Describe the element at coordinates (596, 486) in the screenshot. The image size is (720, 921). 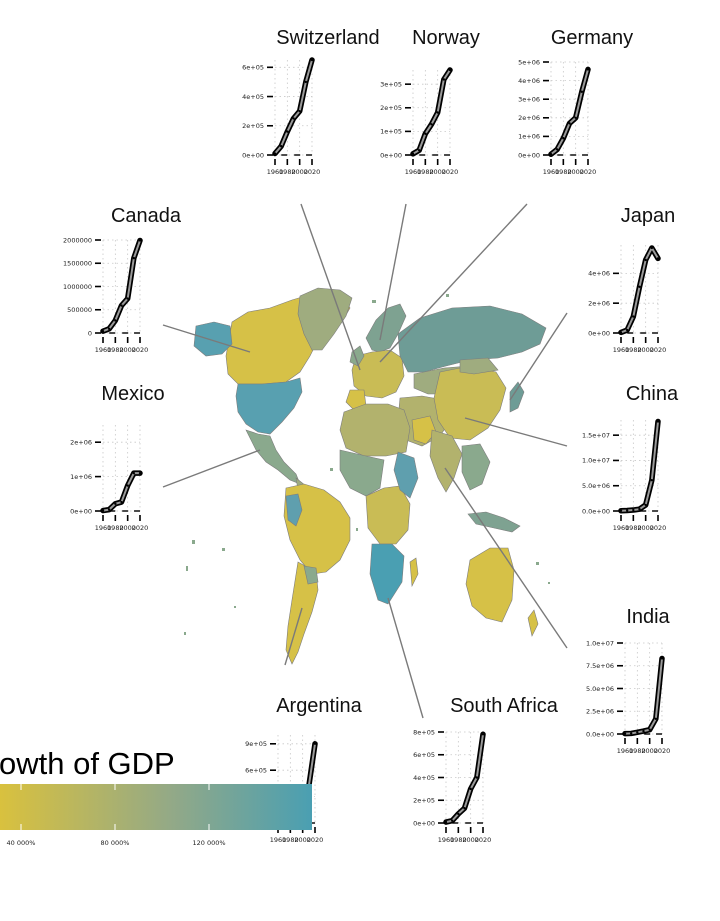
I see `inset-ytick-label-china: 5.0e+06` at that location.